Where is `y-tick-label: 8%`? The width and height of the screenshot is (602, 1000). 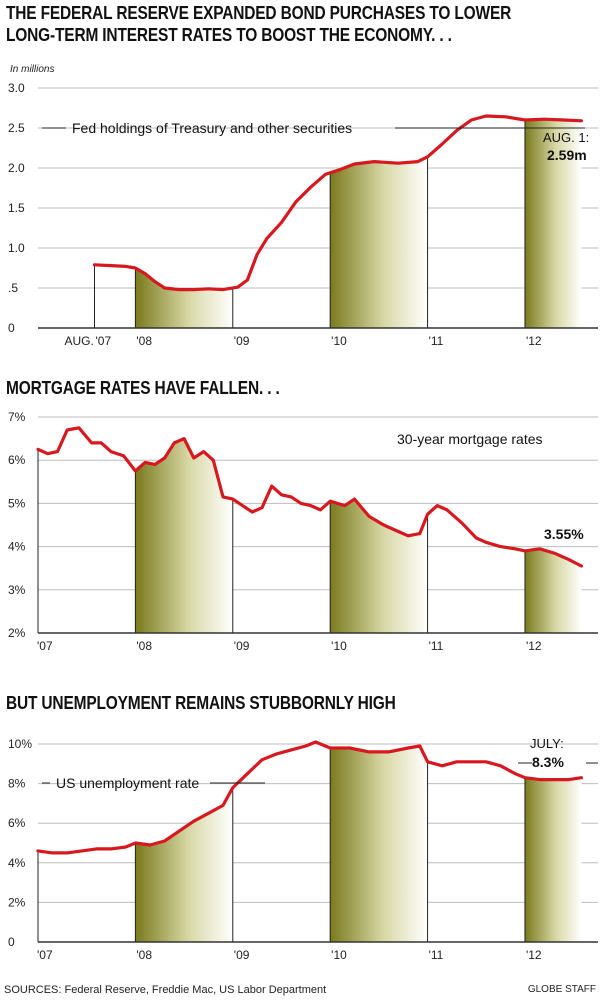 y-tick-label: 8% is located at coordinates (17, 784).